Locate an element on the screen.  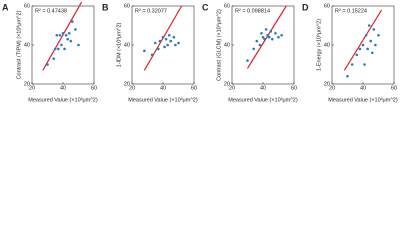
annotation: R² = 0.32077 is located at coordinates (151, 11).